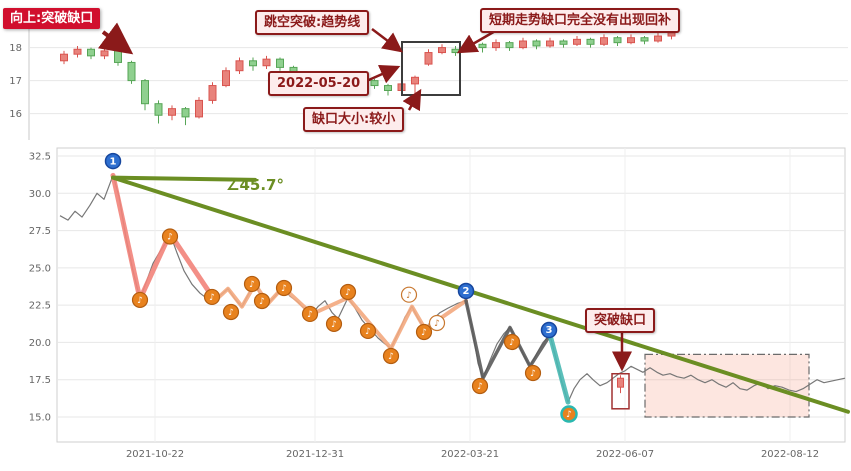 The width and height of the screenshot is (851, 471). Describe the element at coordinates (312, 22) in the screenshot. I see `gap-jump-trendline-label: 跳空突破:趋势线` at that location.